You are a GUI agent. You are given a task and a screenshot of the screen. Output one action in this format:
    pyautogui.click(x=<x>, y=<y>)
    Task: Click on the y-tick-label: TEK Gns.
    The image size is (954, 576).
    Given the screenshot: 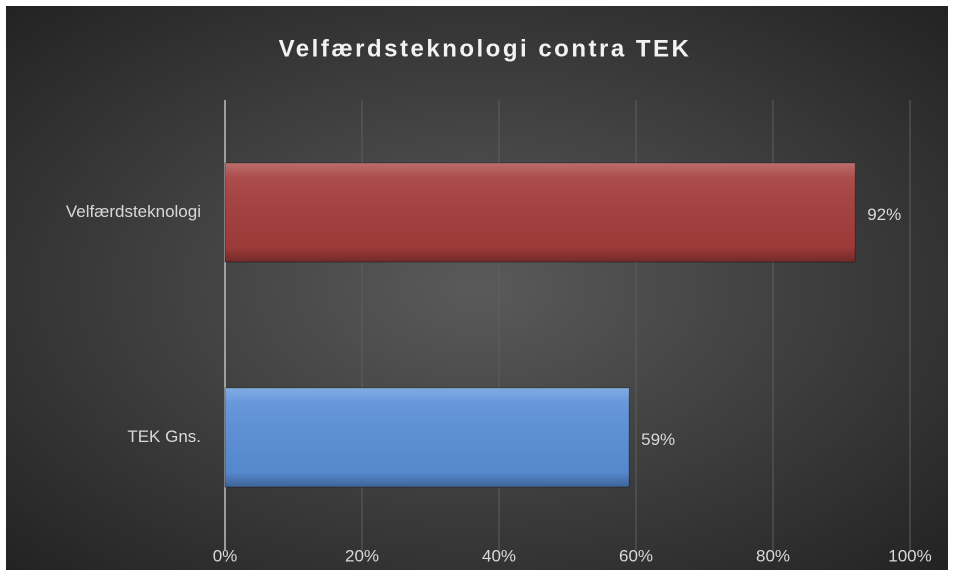 What is the action you would take?
    pyautogui.click(x=164, y=436)
    